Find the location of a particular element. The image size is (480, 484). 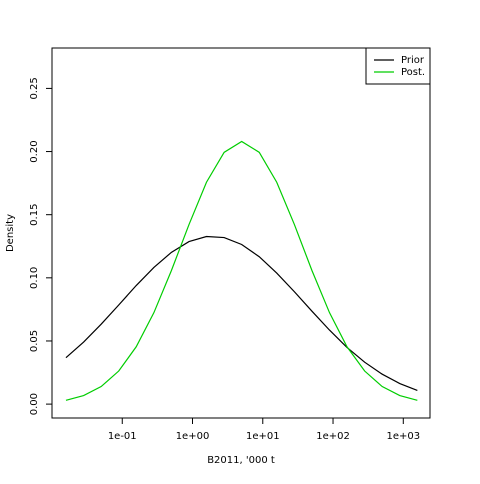

y-tick-label: 0.25 is located at coordinates (34, 88).